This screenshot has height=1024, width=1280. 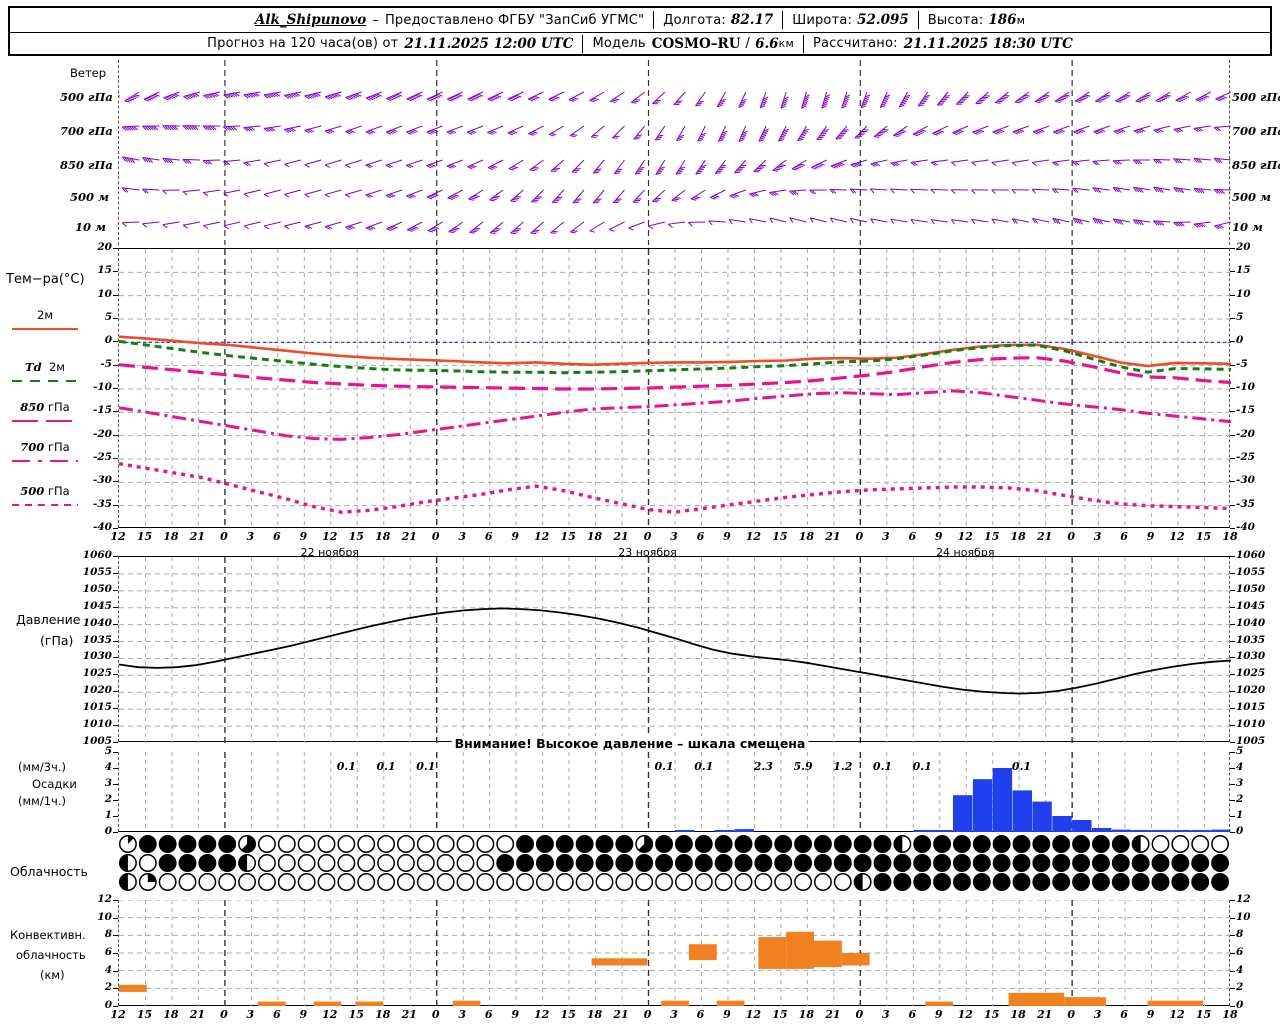 I want to click on cloudiness-title: Облачность, so click(x=49, y=871).